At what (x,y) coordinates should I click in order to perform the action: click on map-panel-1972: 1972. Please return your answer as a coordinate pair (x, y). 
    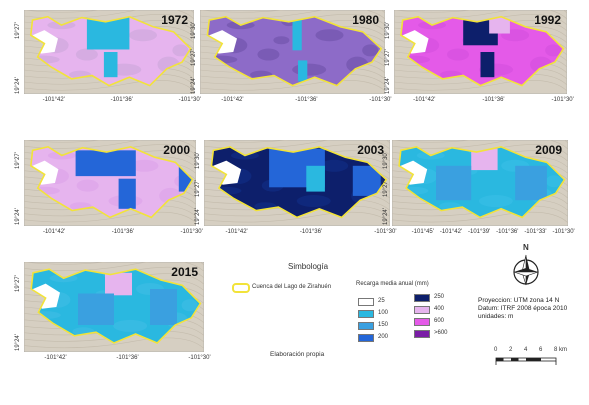
    Looking at the image, I should click on (109, 52).